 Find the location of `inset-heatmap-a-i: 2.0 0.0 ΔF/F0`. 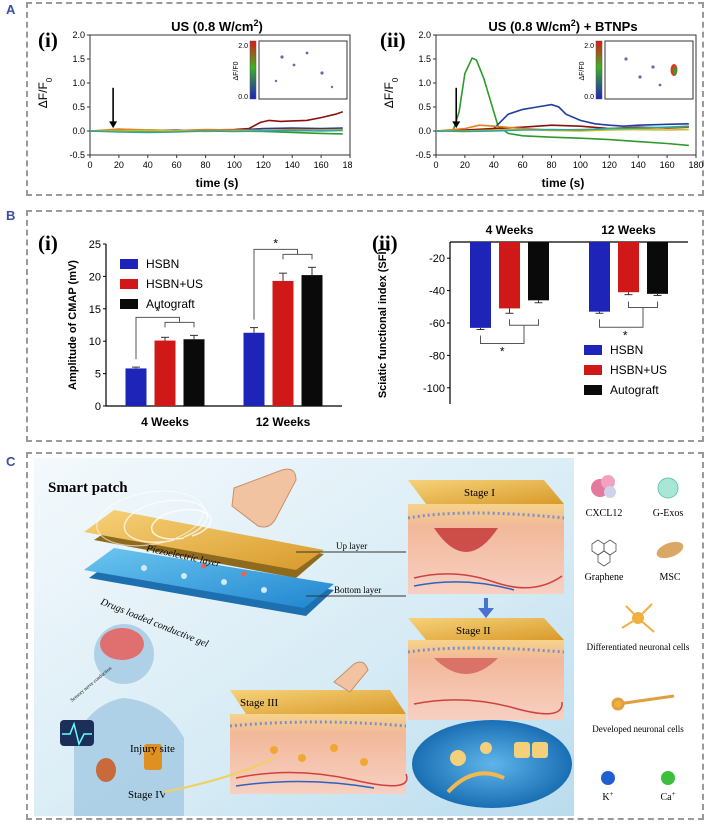

inset-heatmap-a-i: 2.0 0.0 ΔF/F0 is located at coordinates (290, 70).